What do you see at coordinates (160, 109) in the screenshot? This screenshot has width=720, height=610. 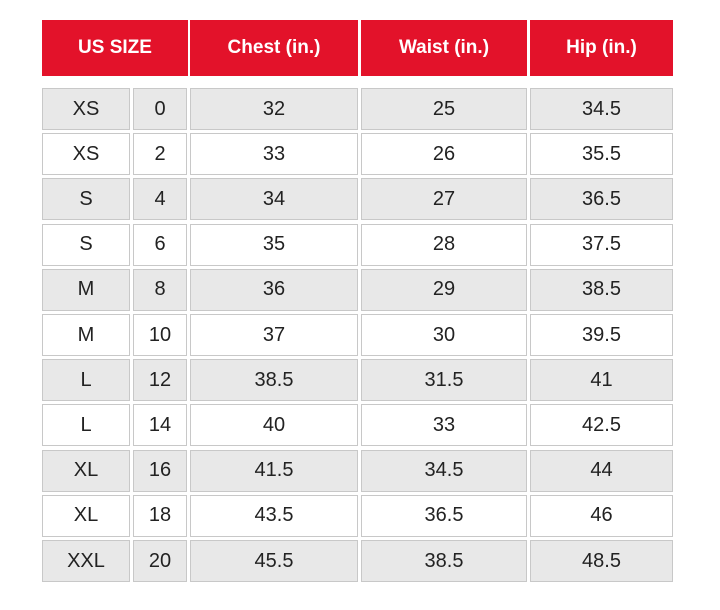 I see `table-cell: 0` at bounding box center [160, 109].